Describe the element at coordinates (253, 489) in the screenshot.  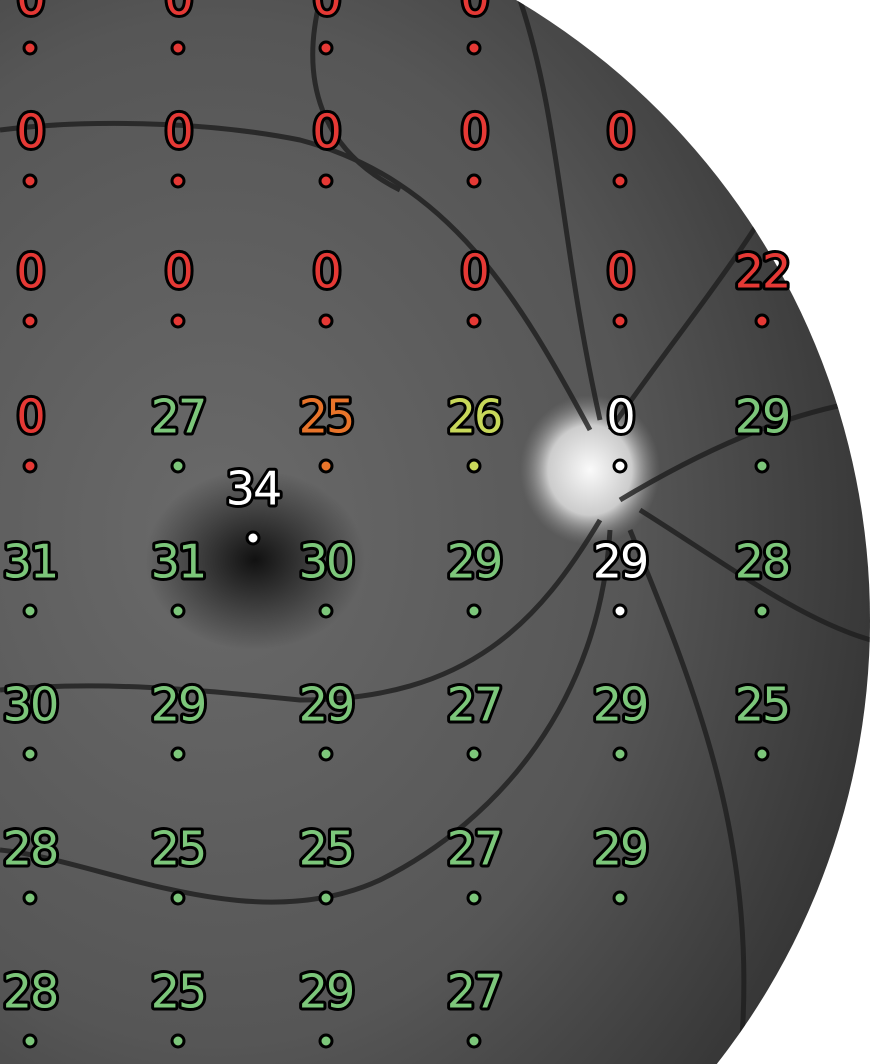
I see `sensitivity-value: 34` at that location.